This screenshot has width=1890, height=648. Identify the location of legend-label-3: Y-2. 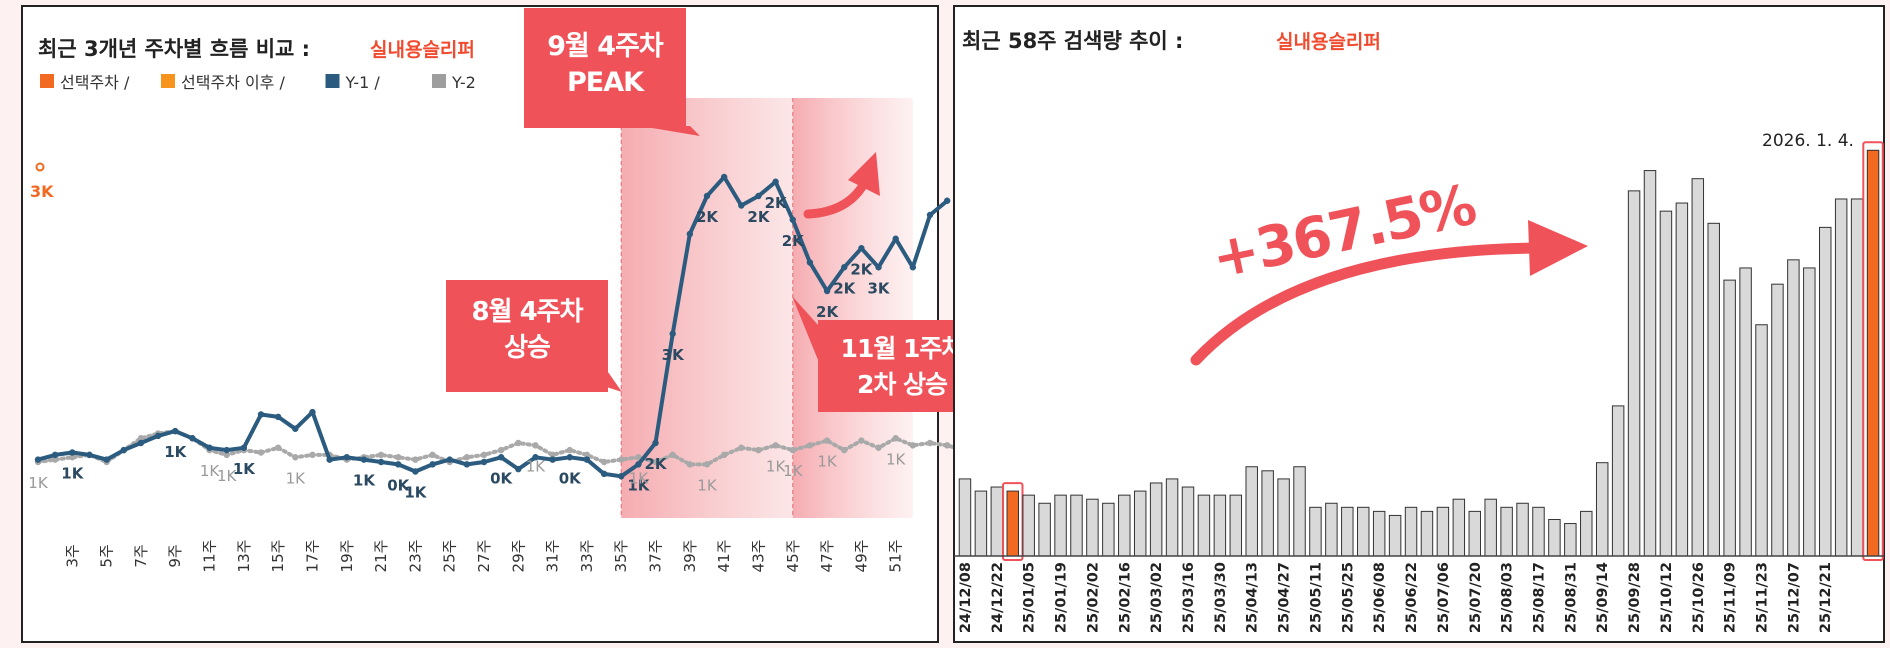
(463, 82).